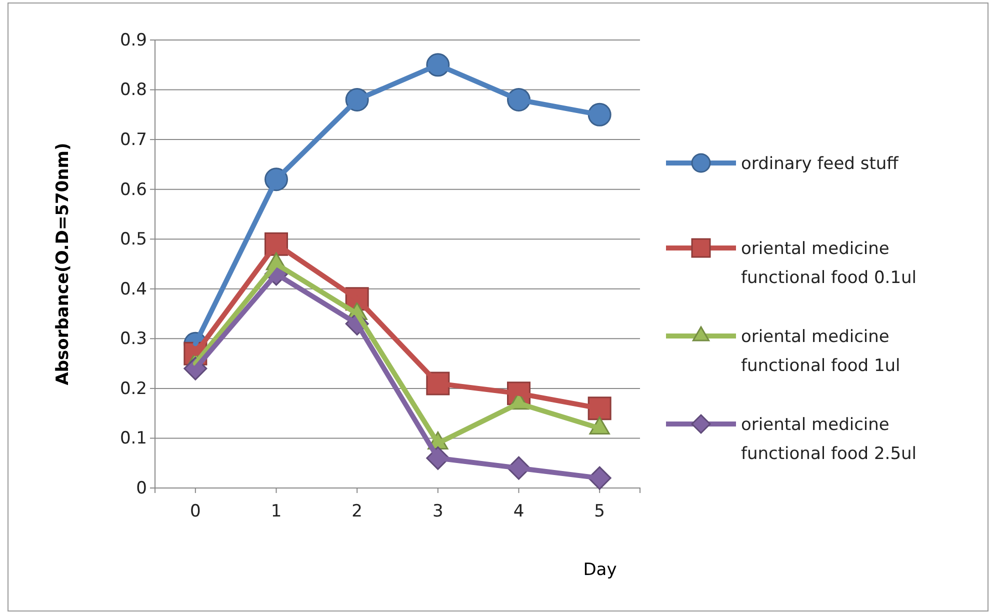 The height and width of the screenshot is (615, 996). What do you see at coordinates (133, 40) in the screenshot?
I see `y-tick-label: 0.9` at bounding box center [133, 40].